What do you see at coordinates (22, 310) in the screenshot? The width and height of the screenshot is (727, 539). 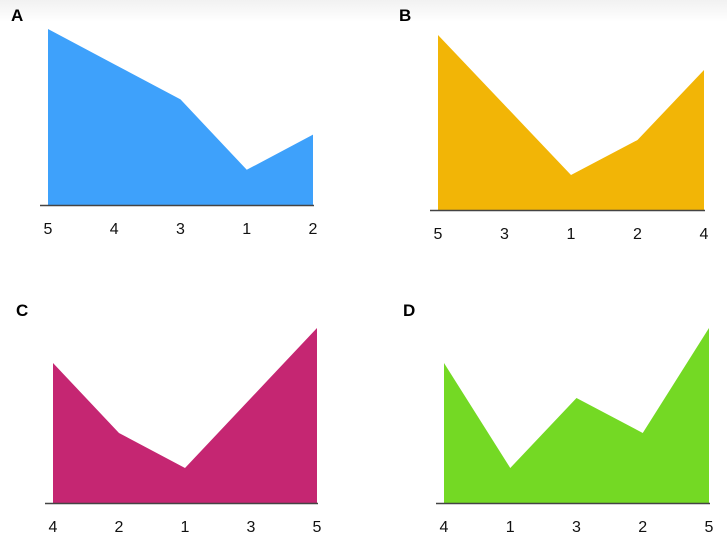 I see `panel-label-c: C` at bounding box center [22, 310].